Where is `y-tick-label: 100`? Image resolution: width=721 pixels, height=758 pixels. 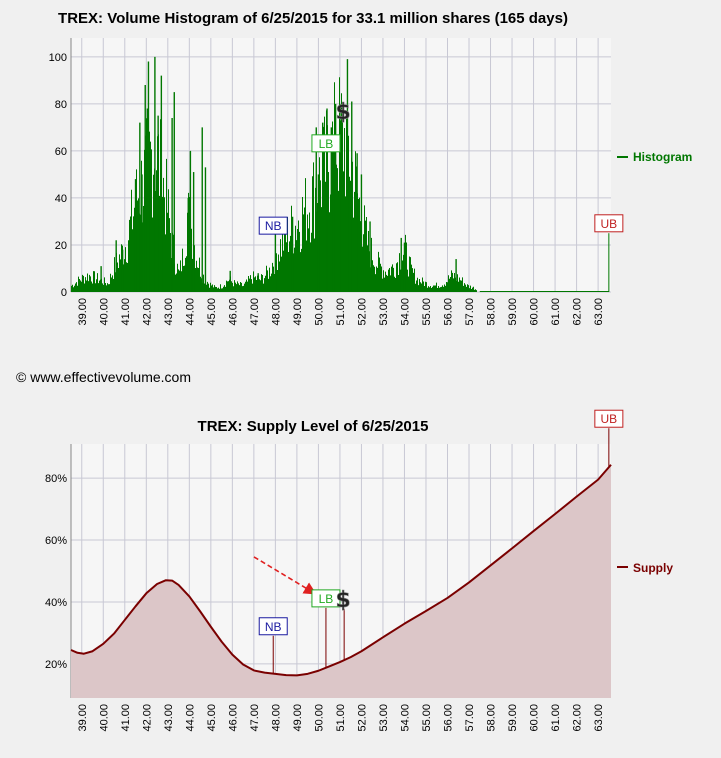 y-tick-label: 100 is located at coordinates (58, 58).